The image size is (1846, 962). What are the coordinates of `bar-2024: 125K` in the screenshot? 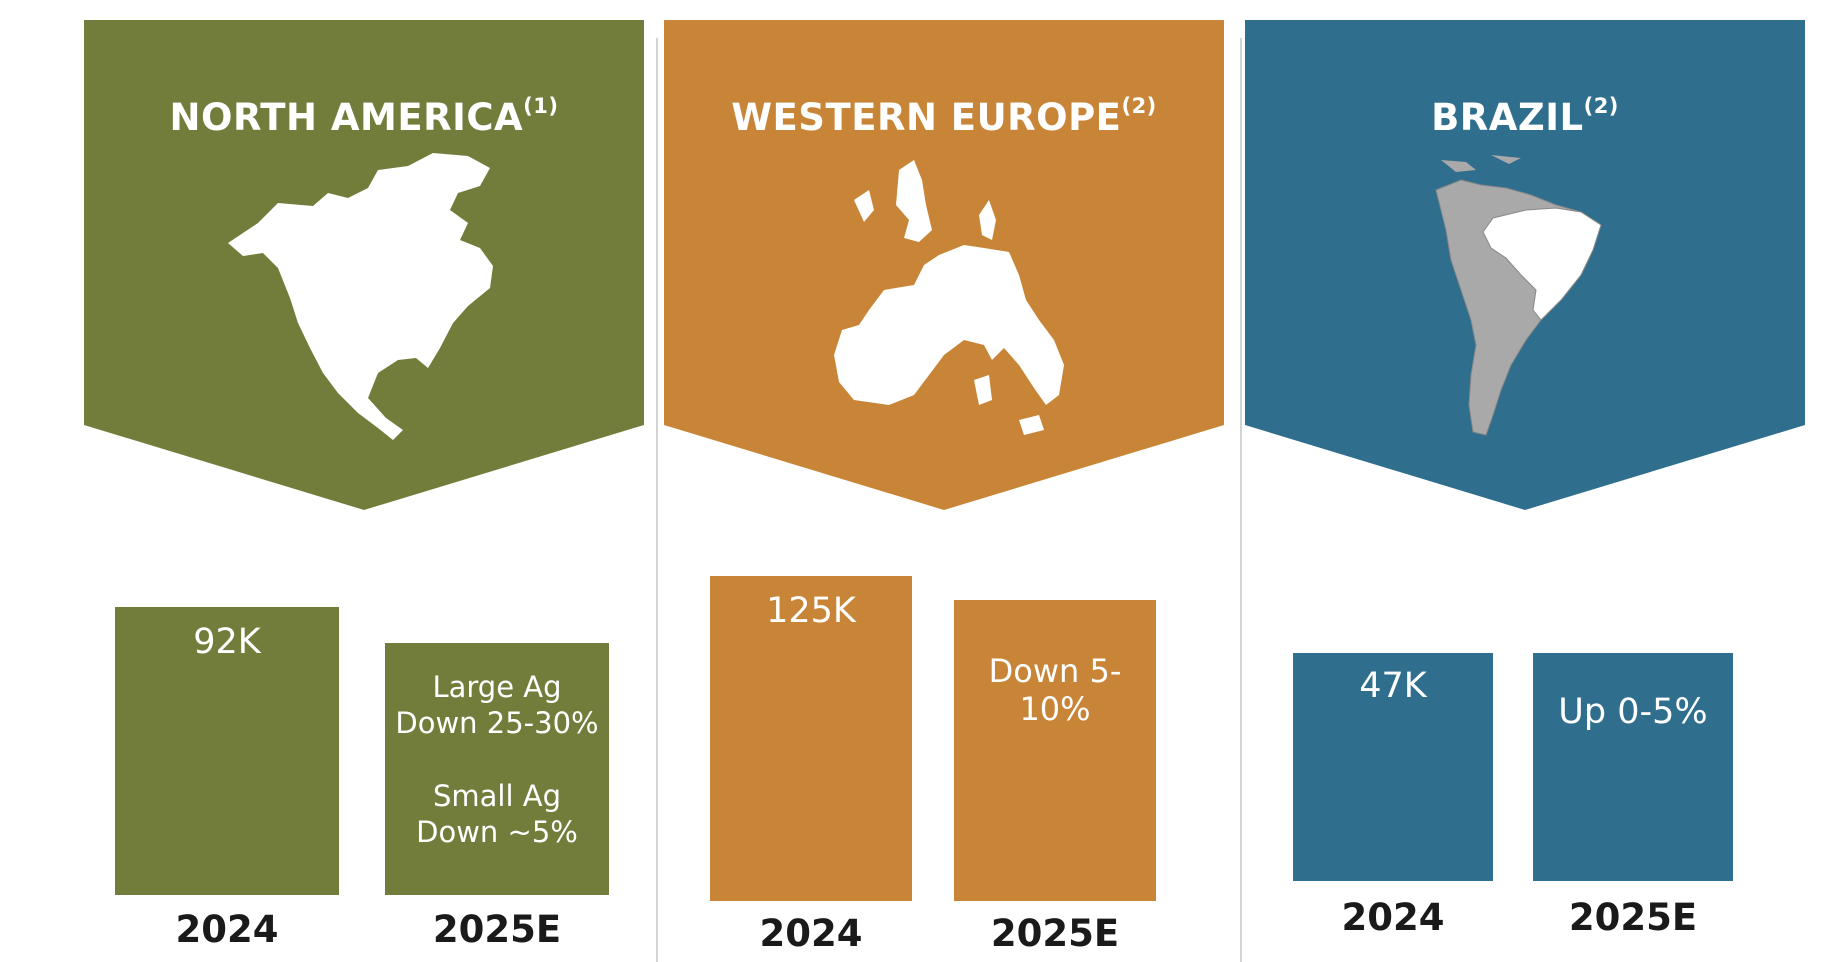 It's located at (811, 738).